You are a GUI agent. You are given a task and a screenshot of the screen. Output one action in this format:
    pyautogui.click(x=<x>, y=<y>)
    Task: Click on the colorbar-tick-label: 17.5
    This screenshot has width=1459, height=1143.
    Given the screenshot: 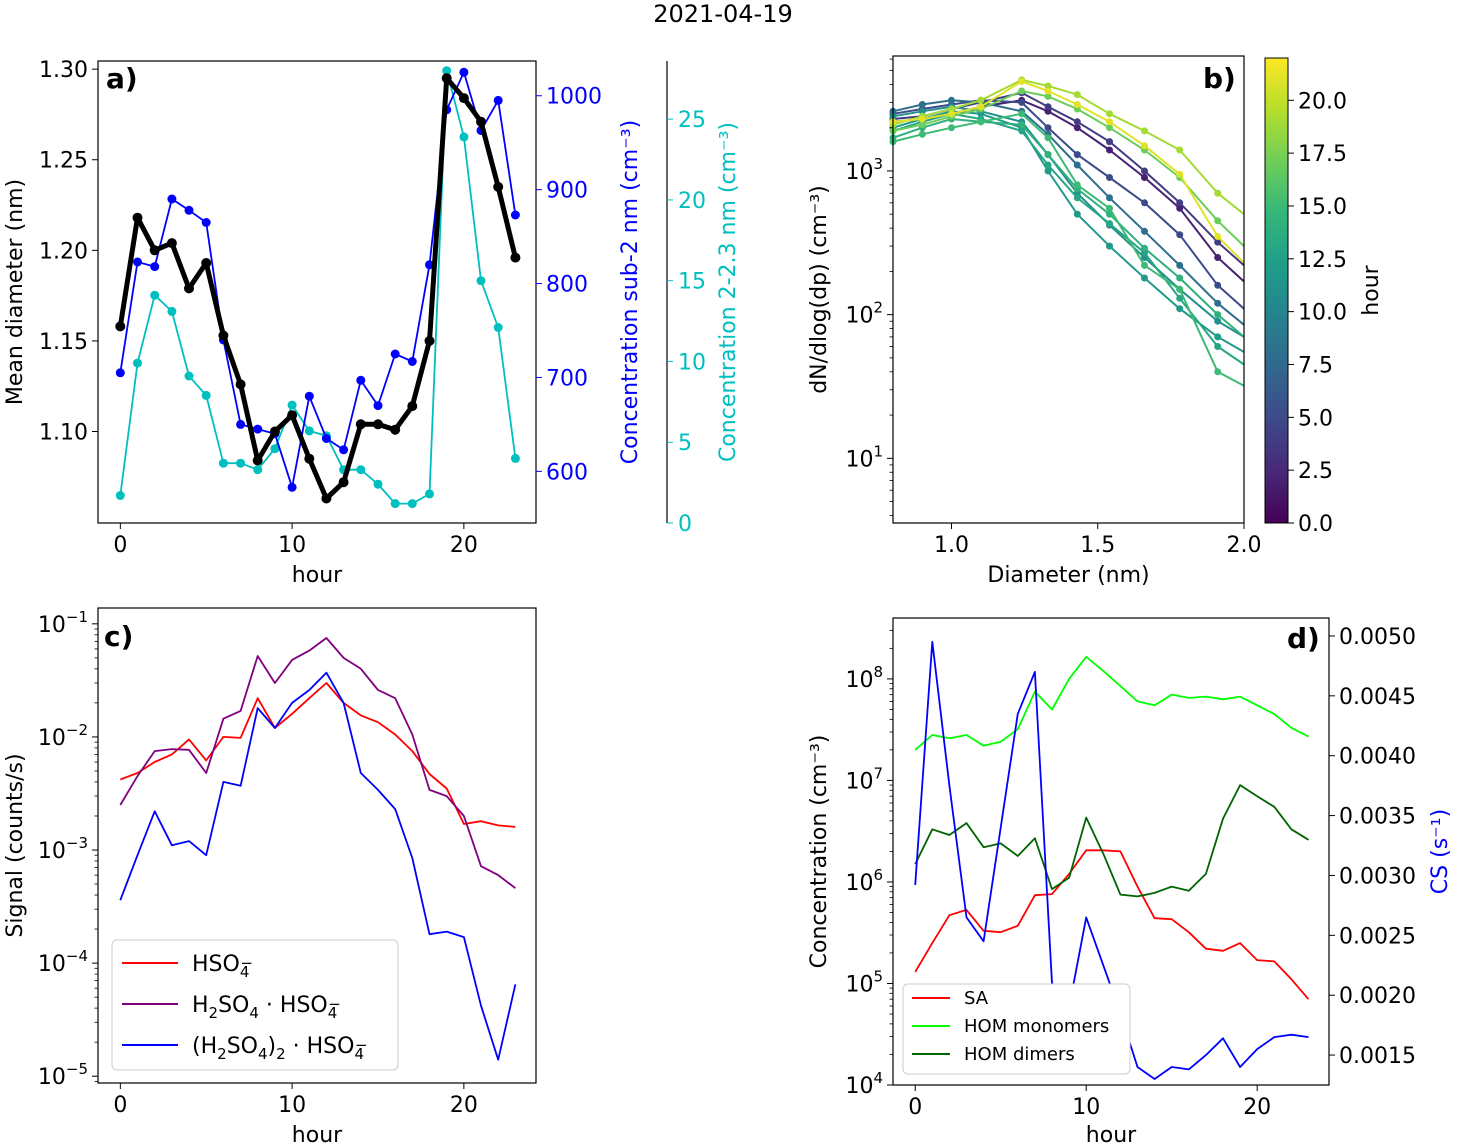 What is the action you would take?
    pyautogui.click(x=1322, y=154)
    